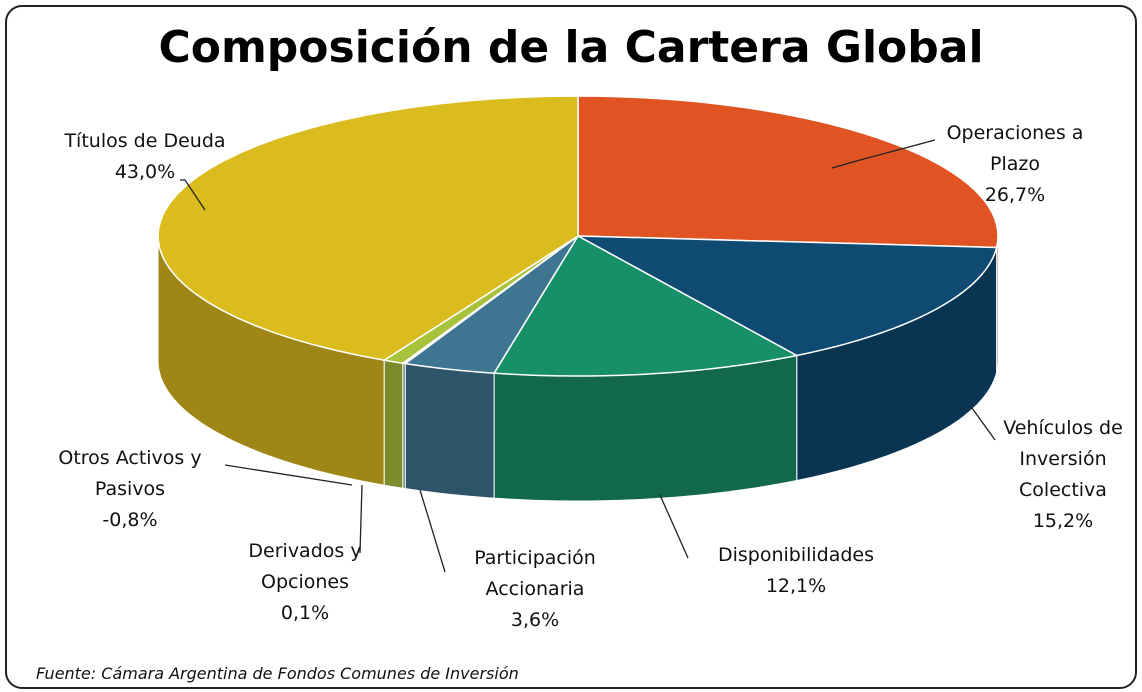 The height and width of the screenshot is (692, 1142). What do you see at coordinates (130, 473) in the screenshot?
I see `category: Otros Activos y Pasivos` at bounding box center [130, 473].